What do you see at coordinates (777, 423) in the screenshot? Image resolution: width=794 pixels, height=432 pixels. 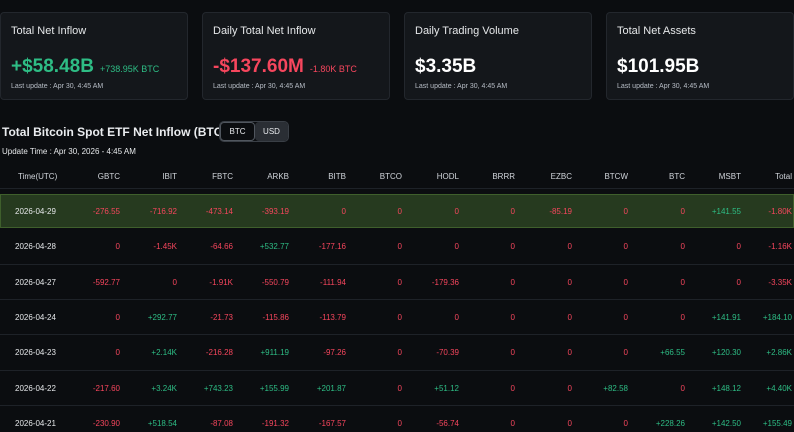 I see `flow-value: +155.49` at bounding box center [777, 423].